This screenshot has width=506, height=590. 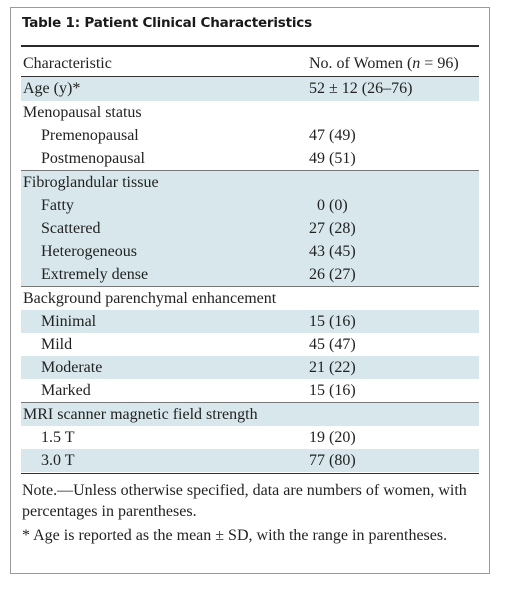 What do you see at coordinates (250, 437) in the screenshot?
I see `table-row: 1.5 T 19 (20)` at bounding box center [250, 437].